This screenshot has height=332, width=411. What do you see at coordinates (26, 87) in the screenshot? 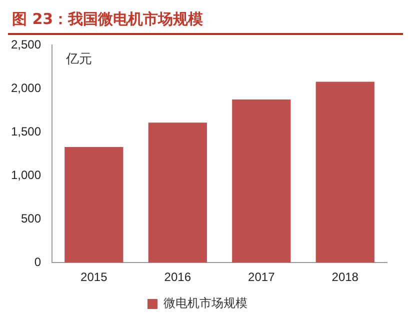
I see `y-tick-label: 2,000` at bounding box center [26, 87].